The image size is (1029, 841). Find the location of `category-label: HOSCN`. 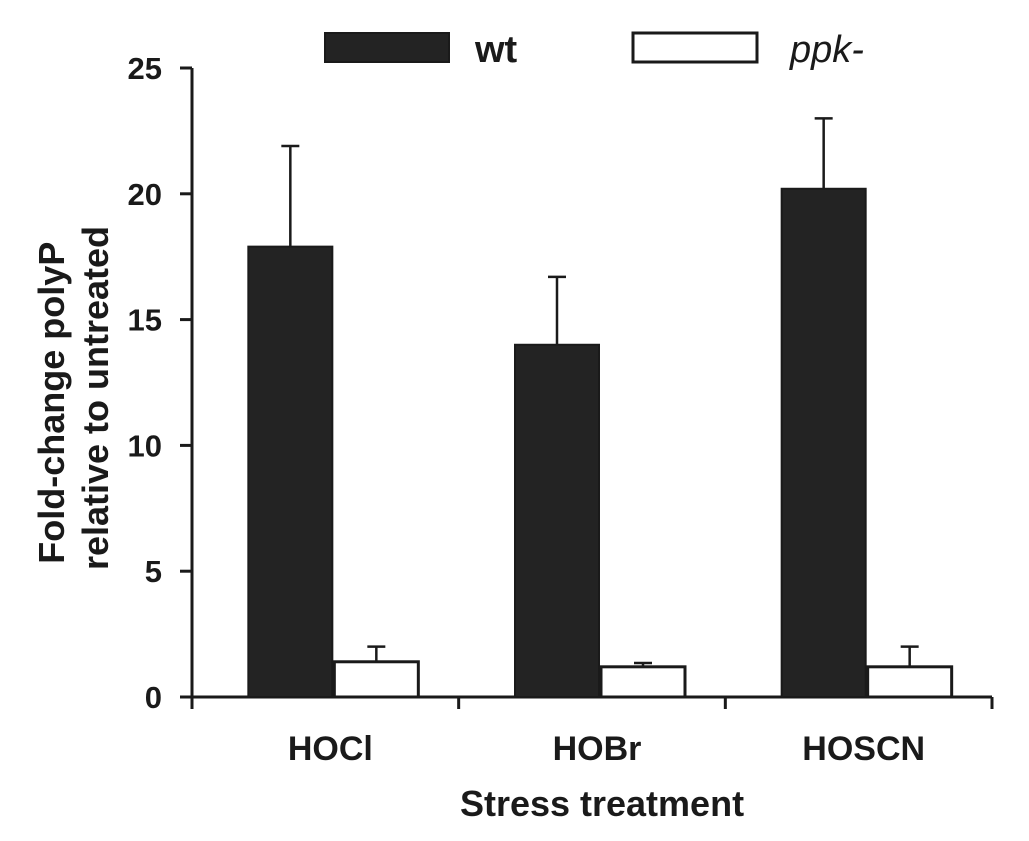

category-label: HOSCN is located at coordinates (863, 749).